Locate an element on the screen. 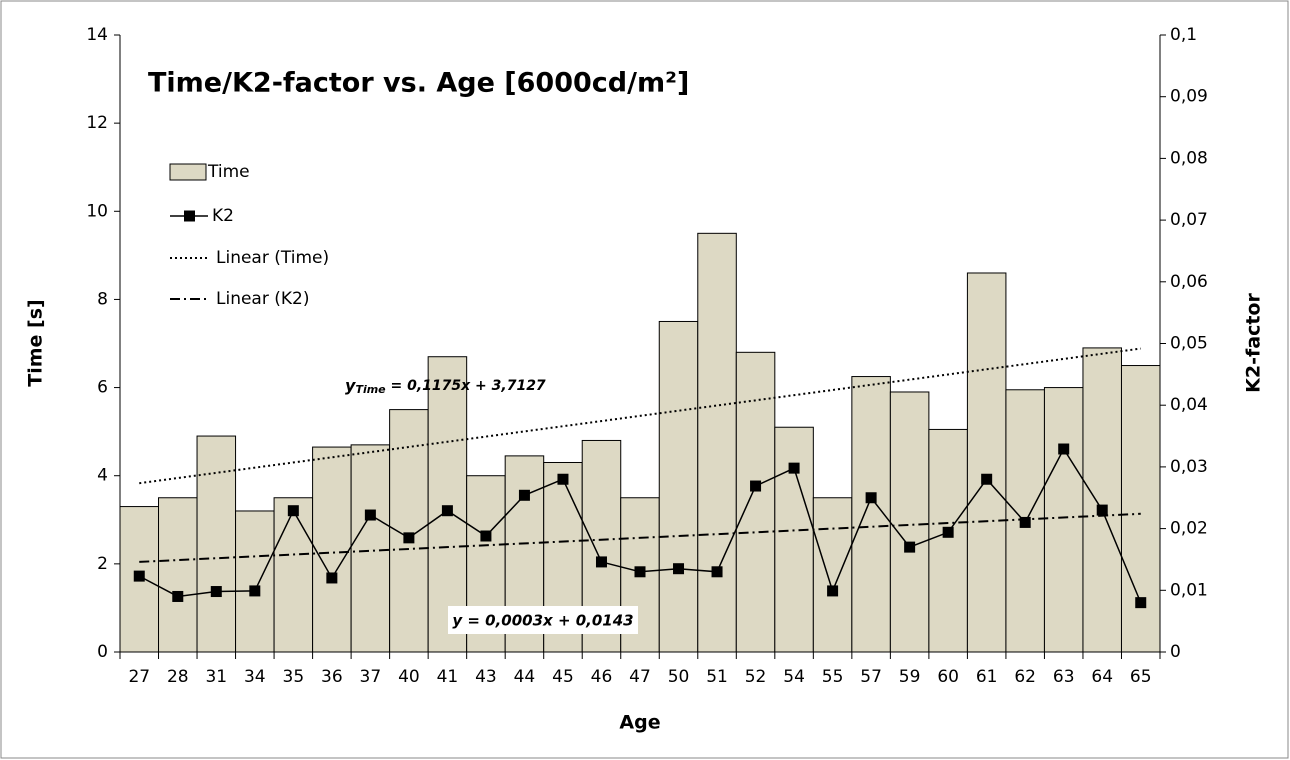 The width and height of the screenshot is (1290, 760). y2-tick-label: 0,04 is located at coordinates (1189, 405).